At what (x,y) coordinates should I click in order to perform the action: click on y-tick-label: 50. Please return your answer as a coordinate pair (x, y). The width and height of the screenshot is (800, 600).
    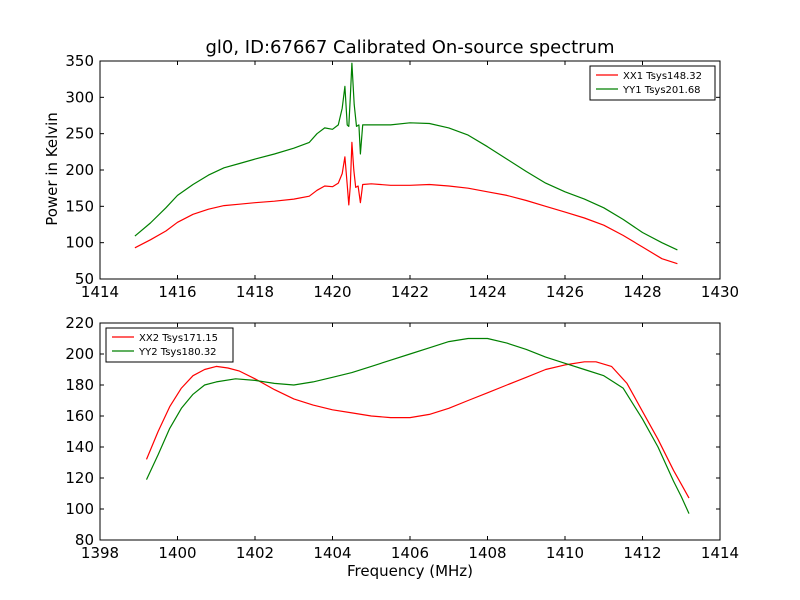
    Looking at the image, I should click on (84, 279).